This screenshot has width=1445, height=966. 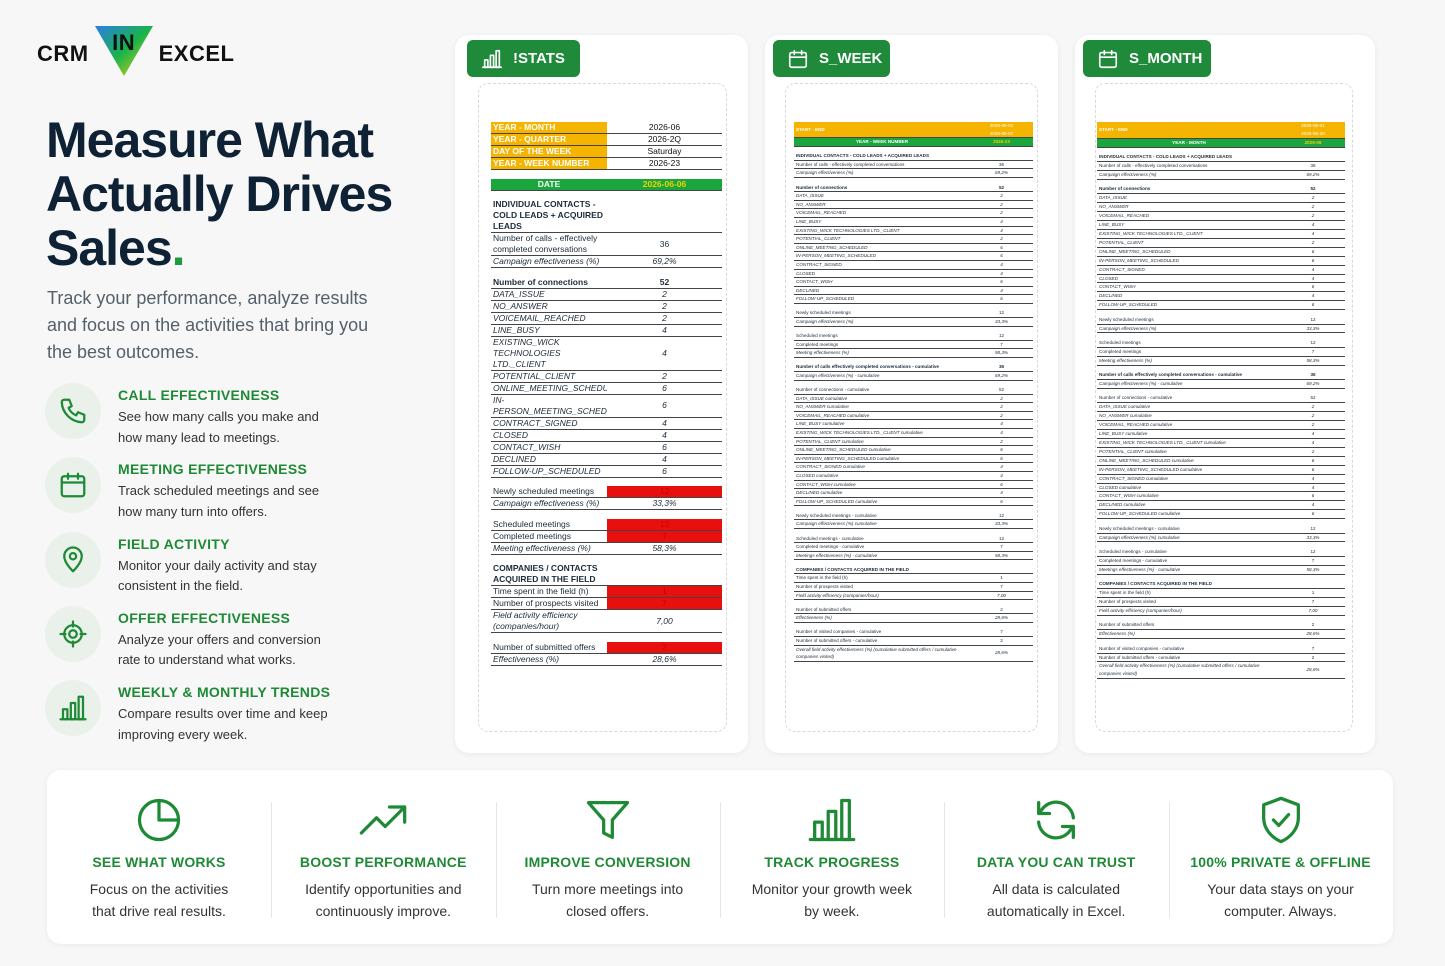 What do you see at coordinates (832, 862) in the screenshot?
I see `benefit-title: TRACK PROGRESS` at bounding box center [832, 862].